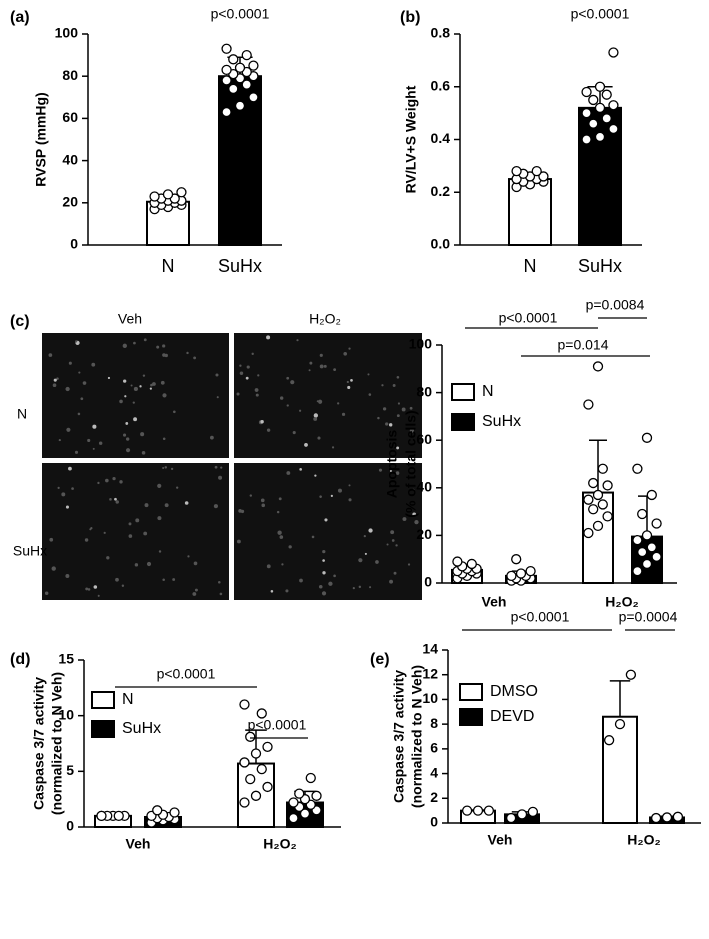  I want to click on legend-label: N, so click(488, 391).